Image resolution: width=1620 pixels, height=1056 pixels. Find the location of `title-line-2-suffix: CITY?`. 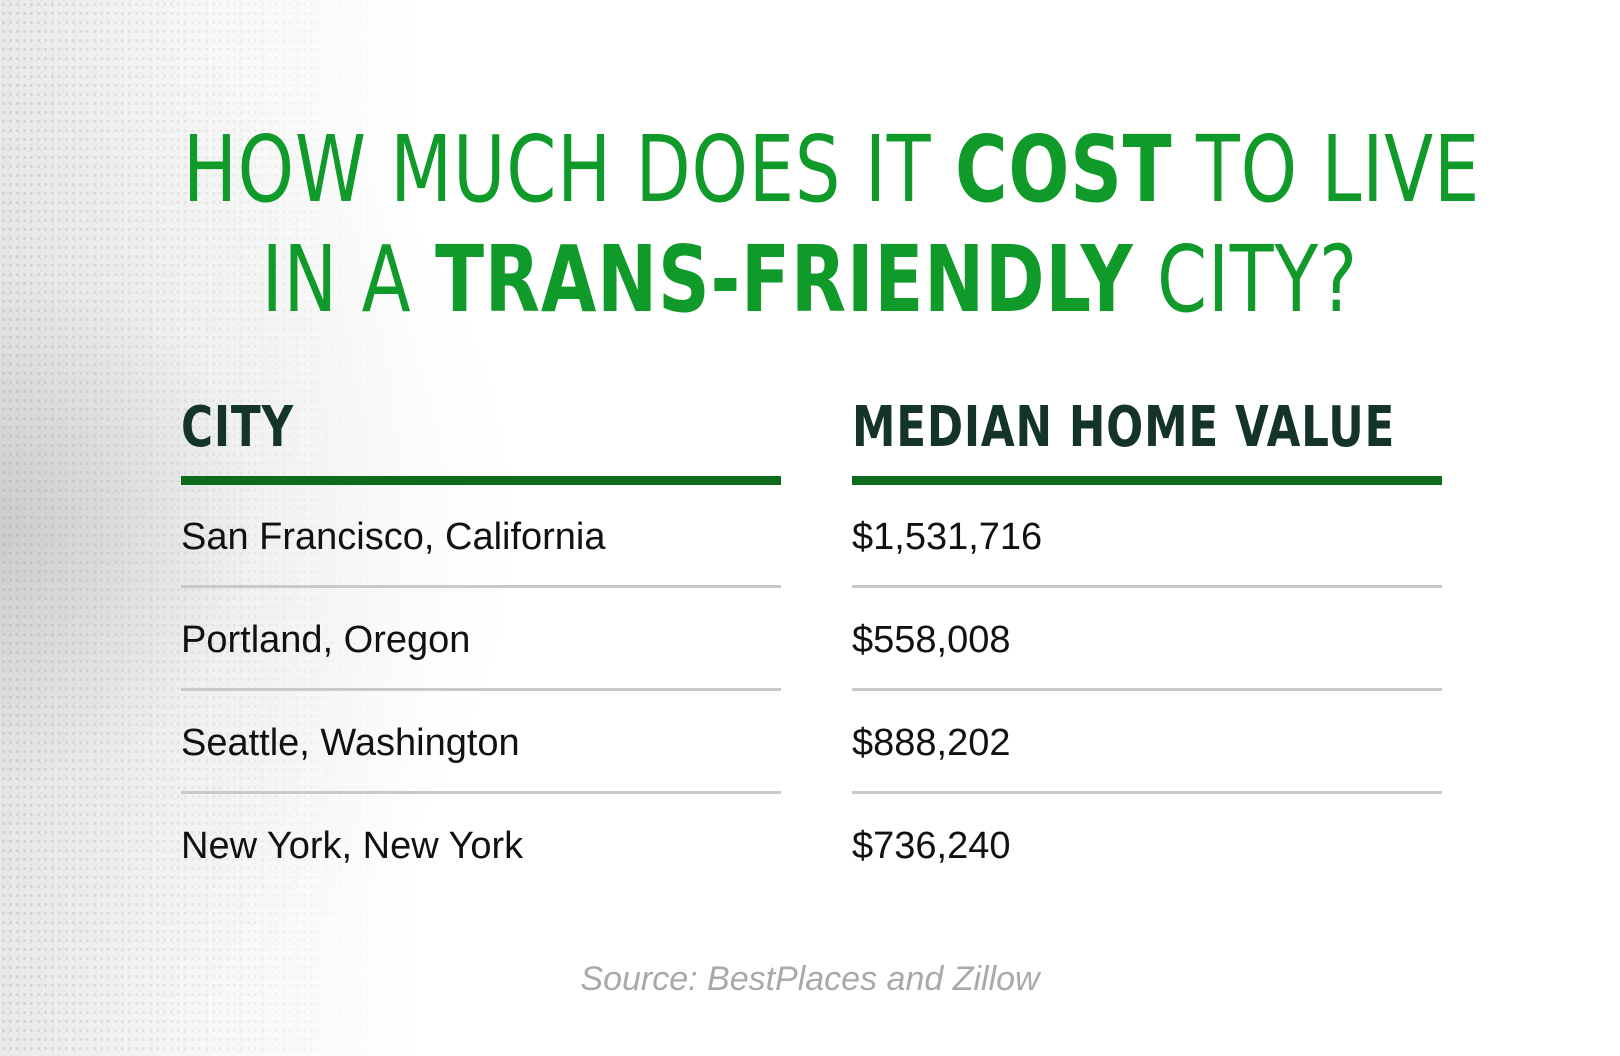

title-line-2-suffix: CITY? is located at coordinates (1246, 279).